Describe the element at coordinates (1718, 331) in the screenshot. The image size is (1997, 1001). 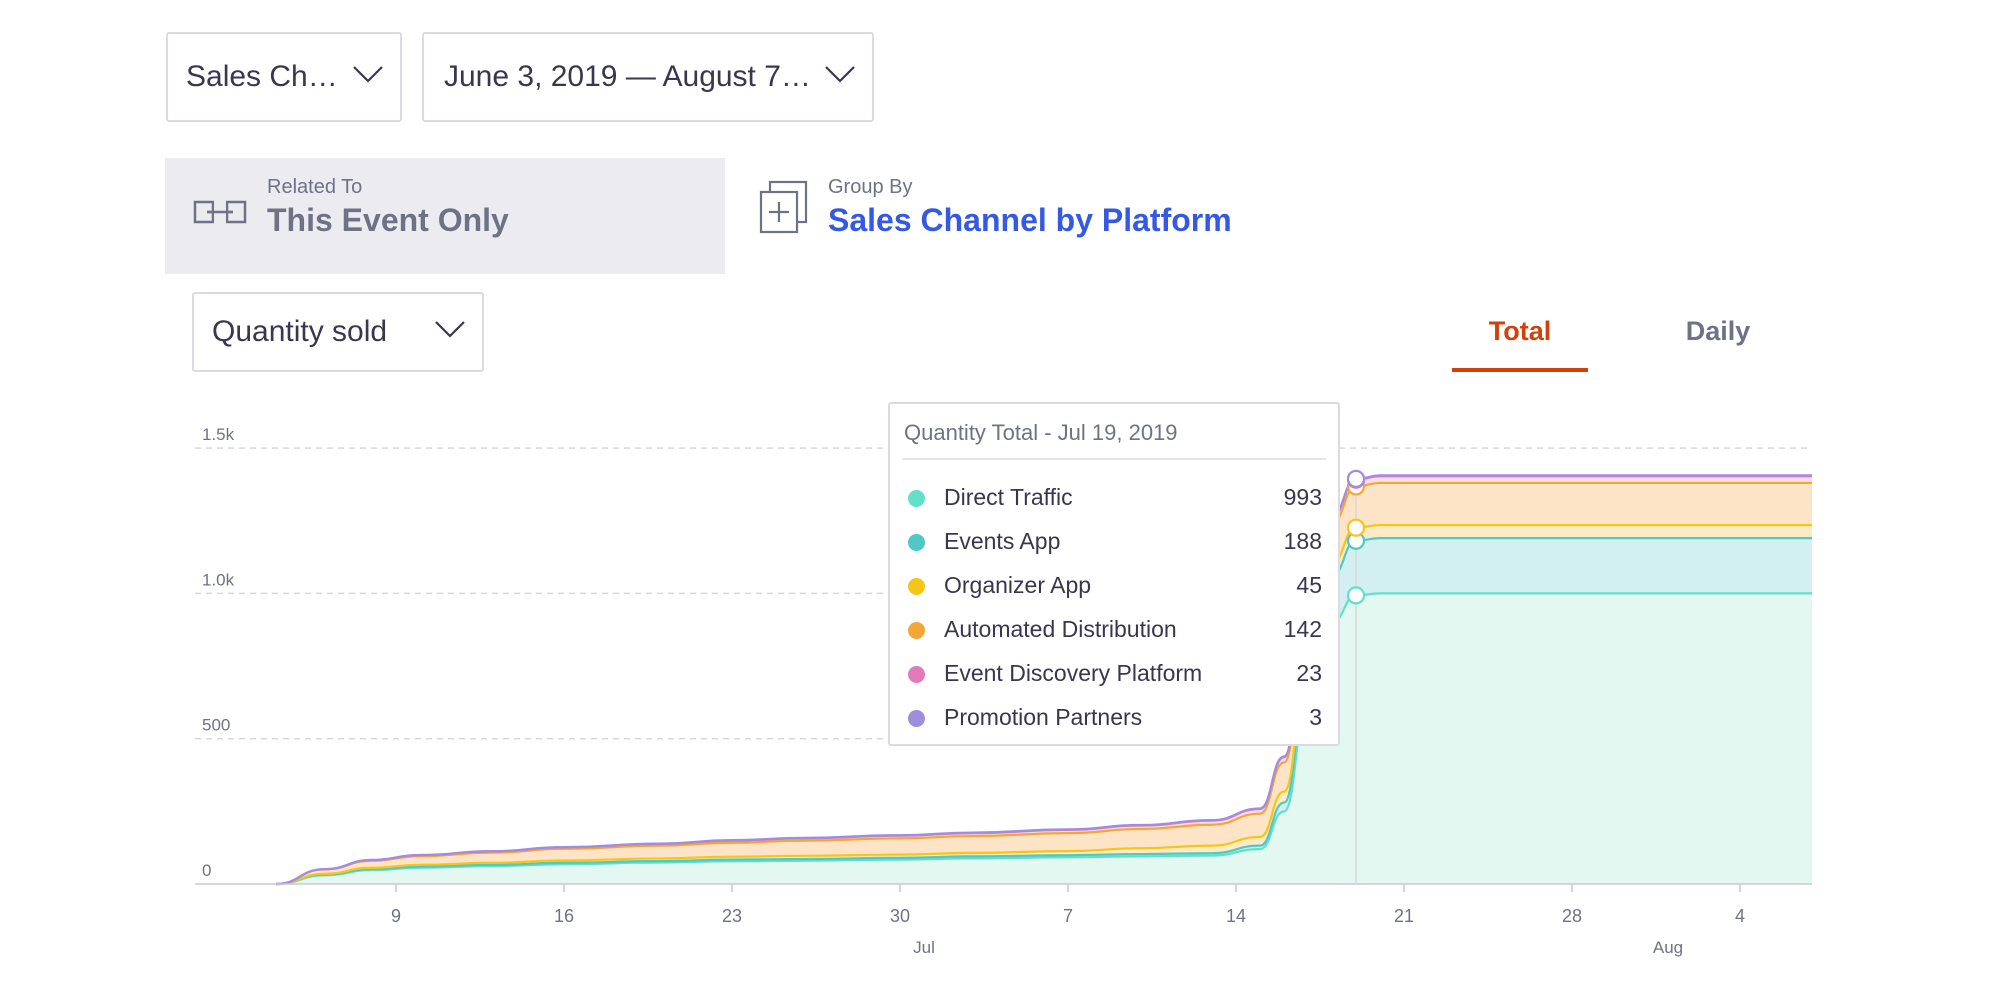
I see `tab-daily: Daily` at that location.